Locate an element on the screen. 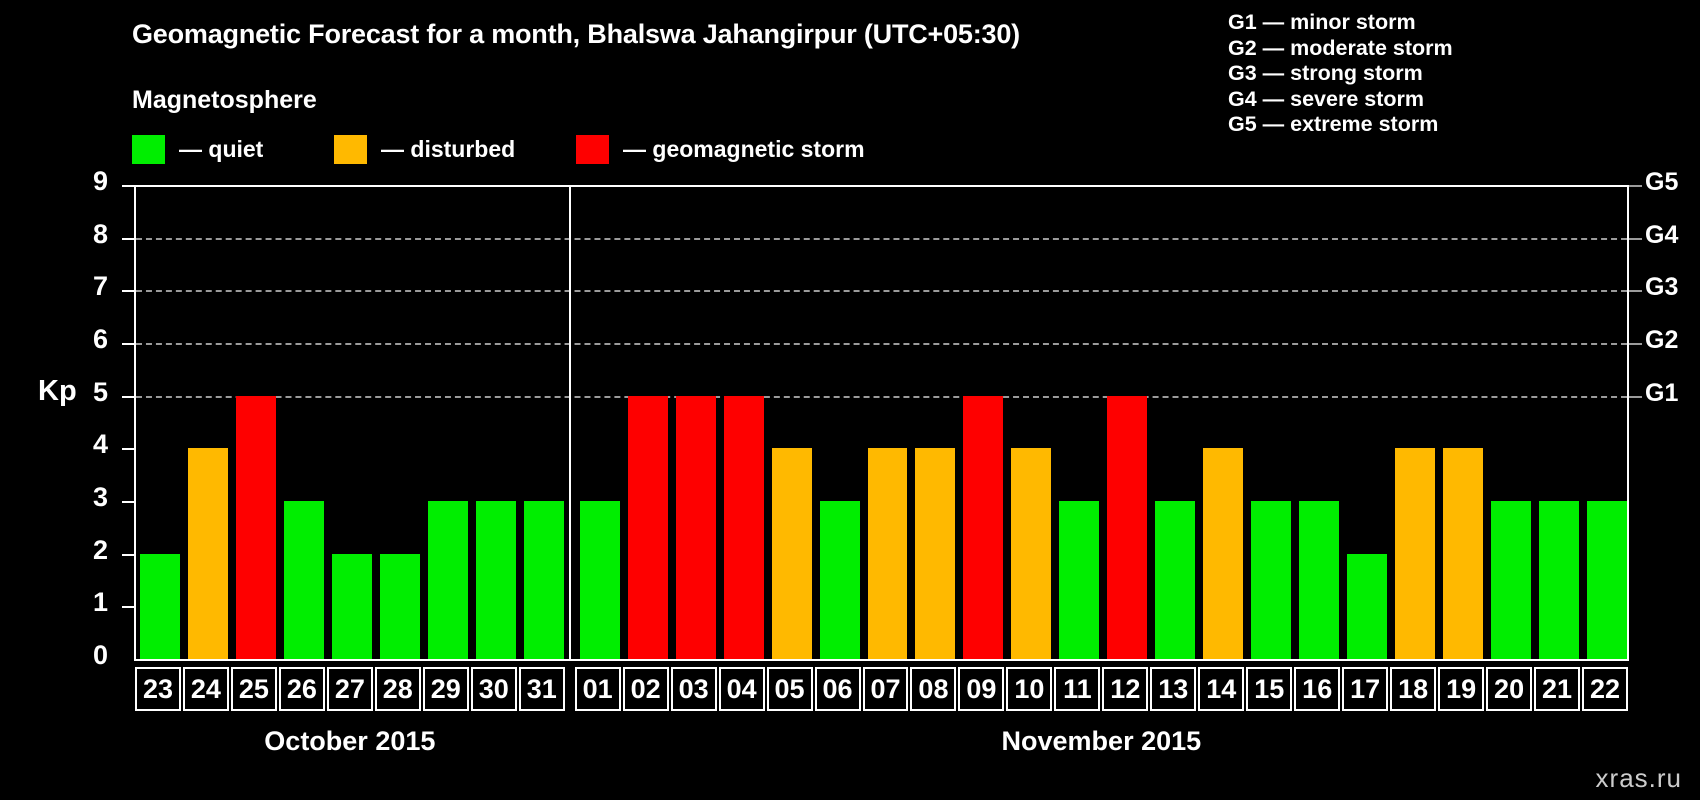 This screenshot has height=800, width=1700. y-axis-title: Kp is located at coordinates (57, 391).